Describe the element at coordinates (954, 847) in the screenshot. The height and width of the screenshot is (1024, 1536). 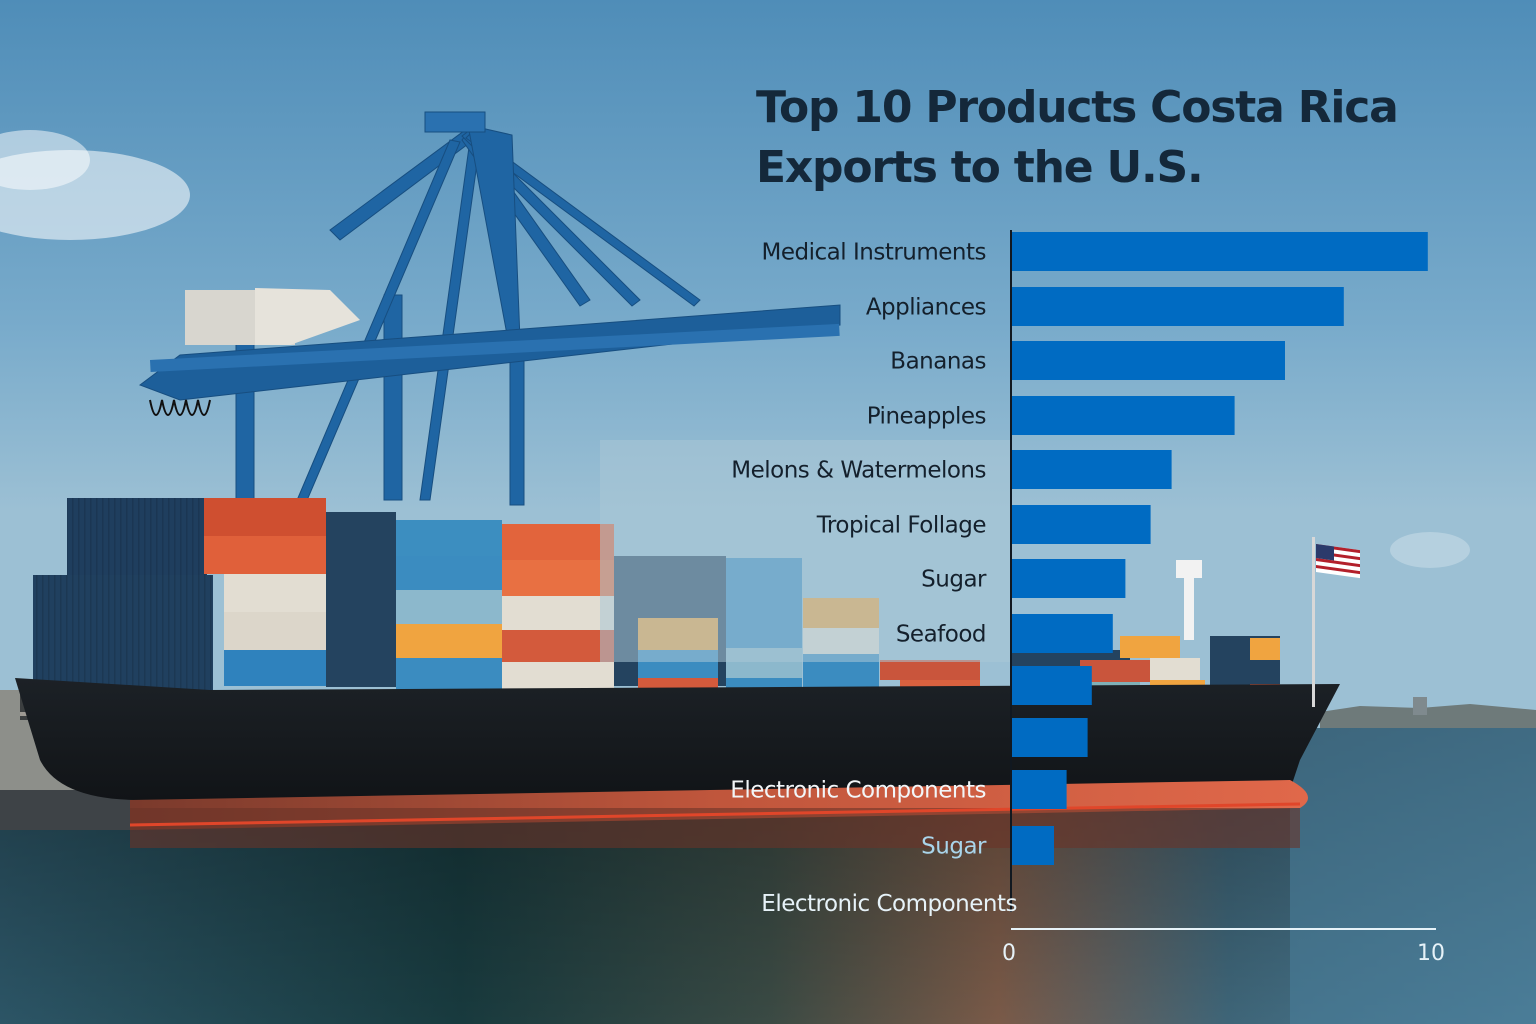
I see `category-label-12: Sugar` at that location.